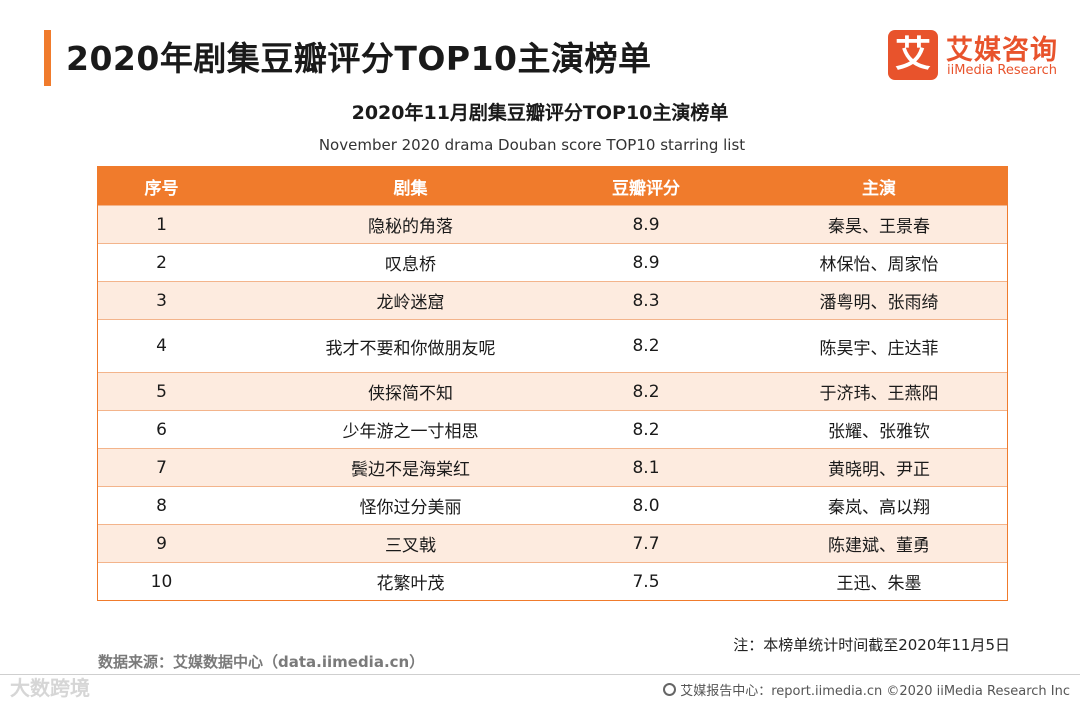  Describe the element at coordinates (410, 470) in the screenshot. I see `cell-drama: 鬓边不是海棠红` at that location.